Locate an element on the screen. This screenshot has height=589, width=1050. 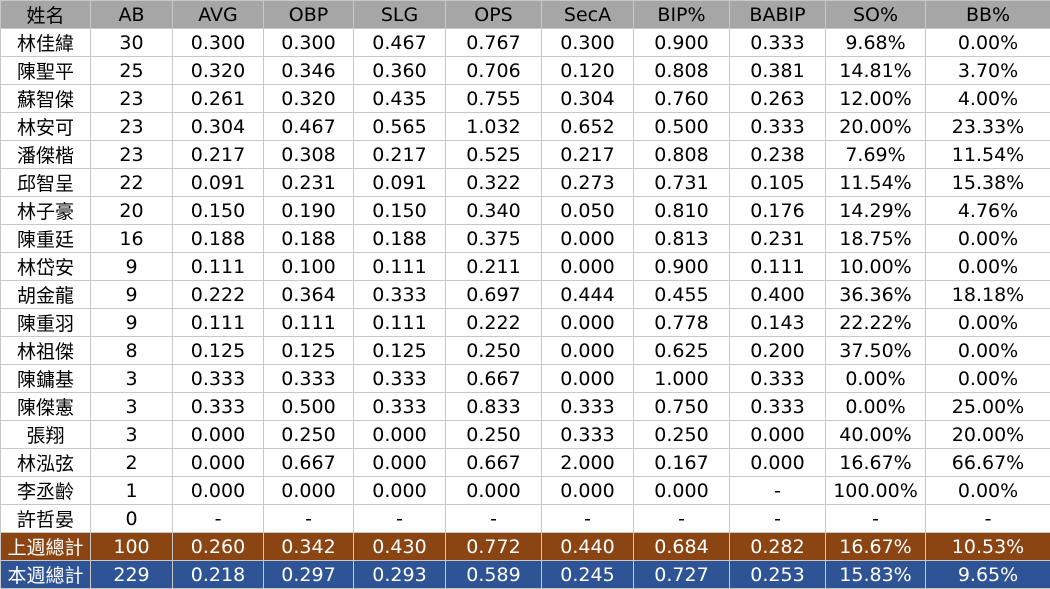
cell-ops: 0.525 is located at coordinates (494, 155).